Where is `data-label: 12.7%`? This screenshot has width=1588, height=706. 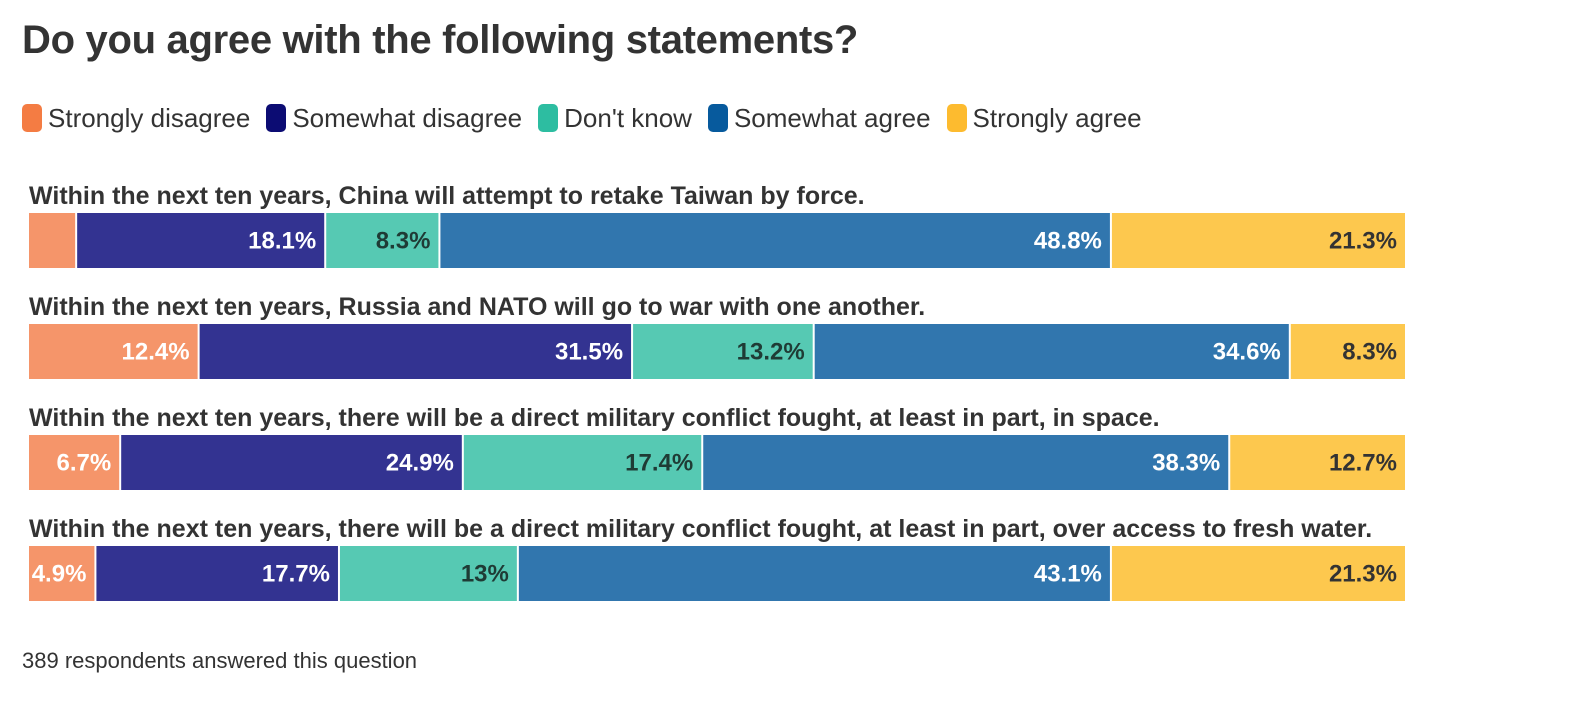
data-label: 12.7% is located at coordinates (1363, 463).